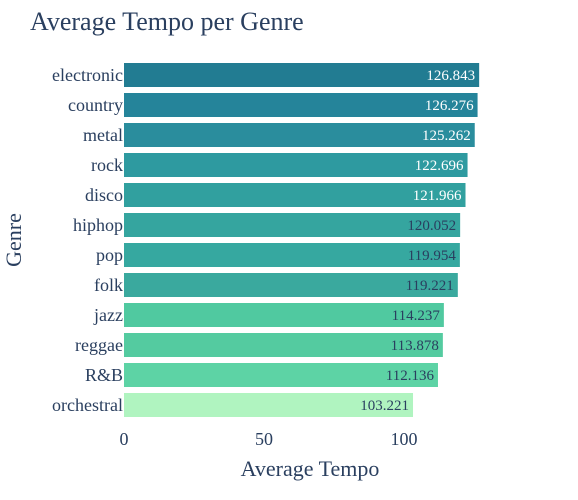 The height and width of the screenshot is (500, 578). What do you see at coordinates (291, 285) in the screenshot?
I see `bar-folk` at bounding box center [291, 285].